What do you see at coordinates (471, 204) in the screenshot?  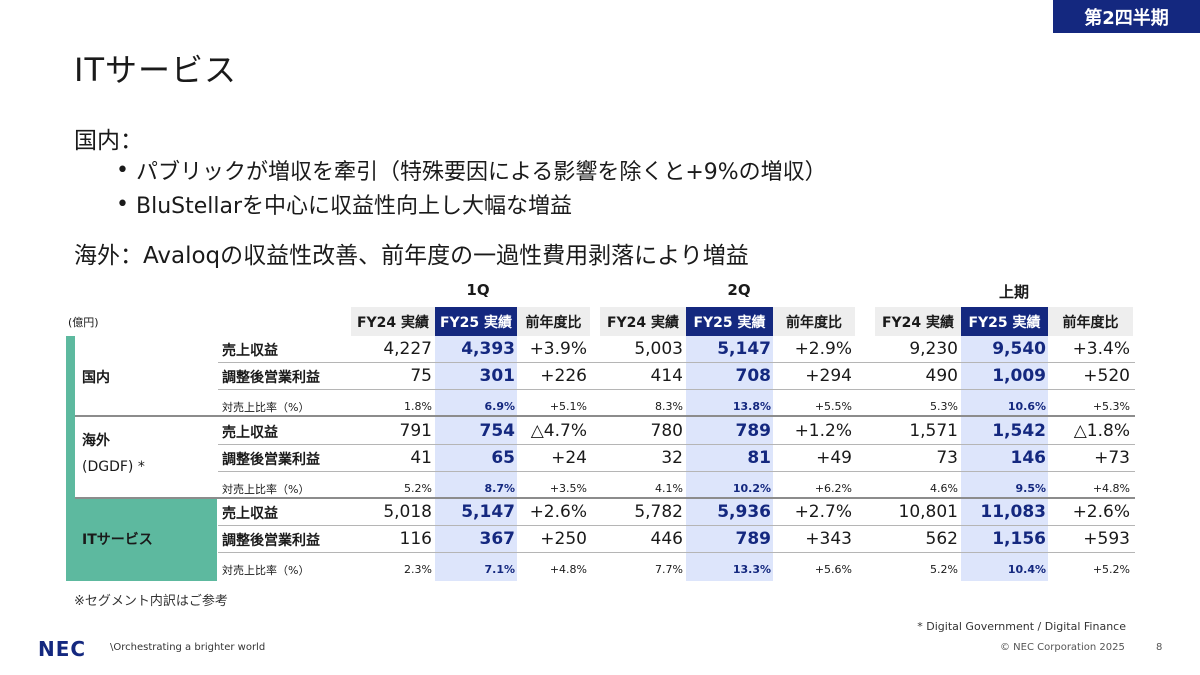 I see `bullet-item: • BluStellarを中心に収益性向上し大幅な増益` at bounding box center [471, 204].